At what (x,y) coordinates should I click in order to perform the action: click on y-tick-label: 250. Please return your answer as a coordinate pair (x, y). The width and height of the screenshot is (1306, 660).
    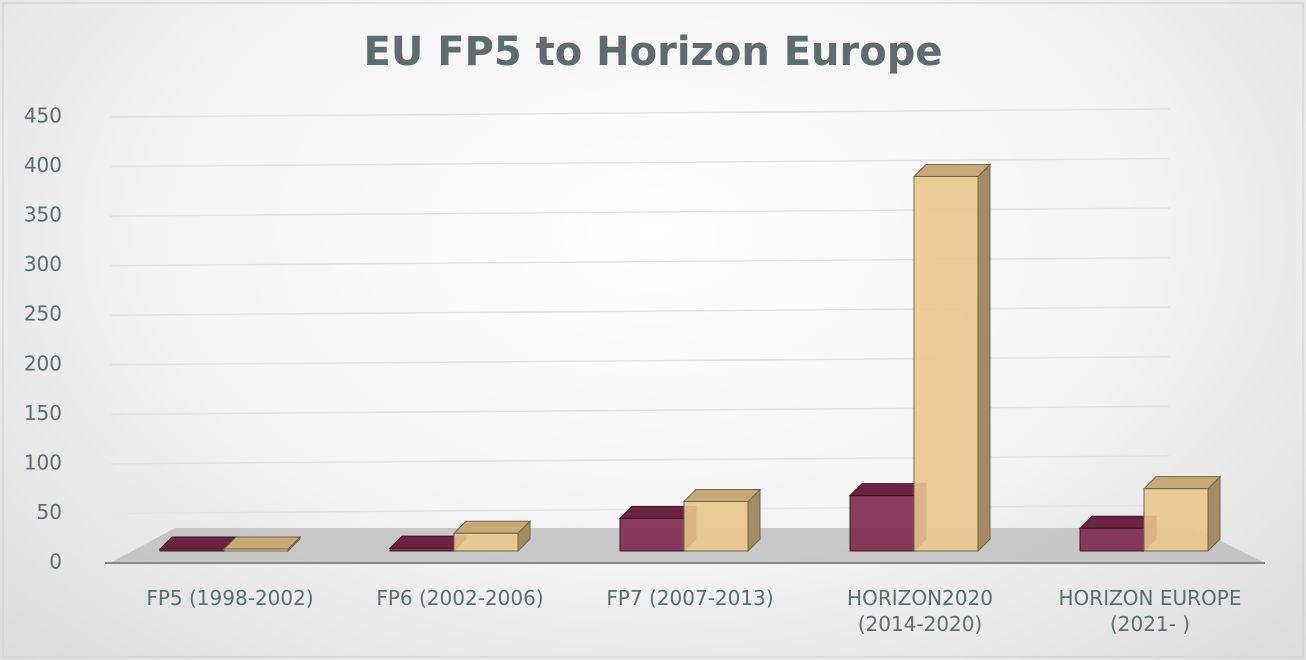
    Looking at the image, I should click on (43, 314).